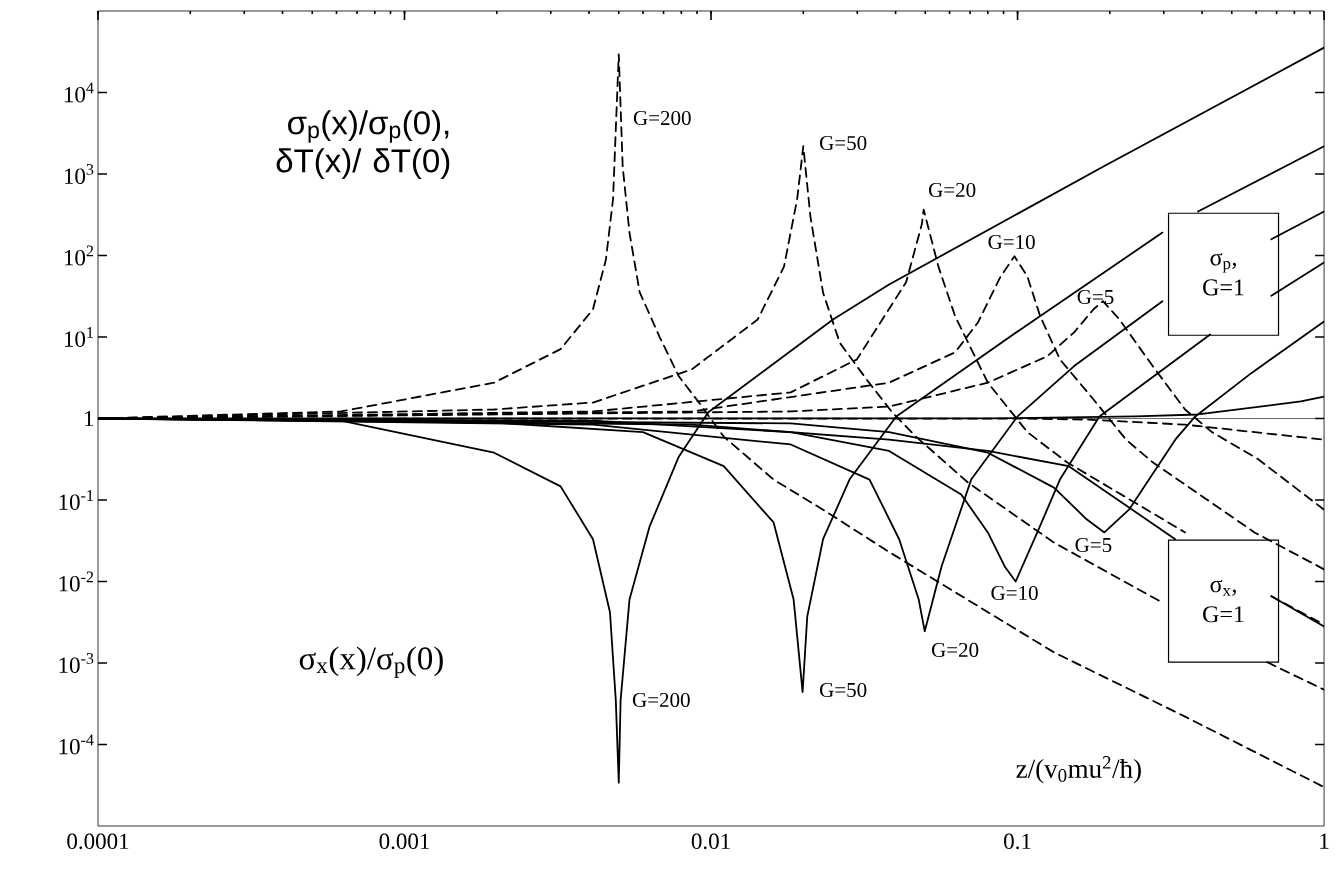 The width and height of the screenshot is (1336, 885). Describe the element at coordinates (1017, 841) in the screenshot. I see `x-tick-label: 0.1` at that location.